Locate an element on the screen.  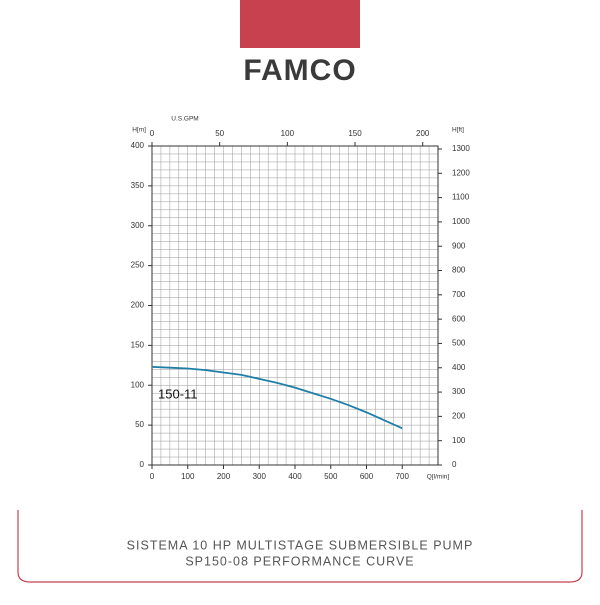
y2-tick-label: 0 is located at coordinates (454, 464).